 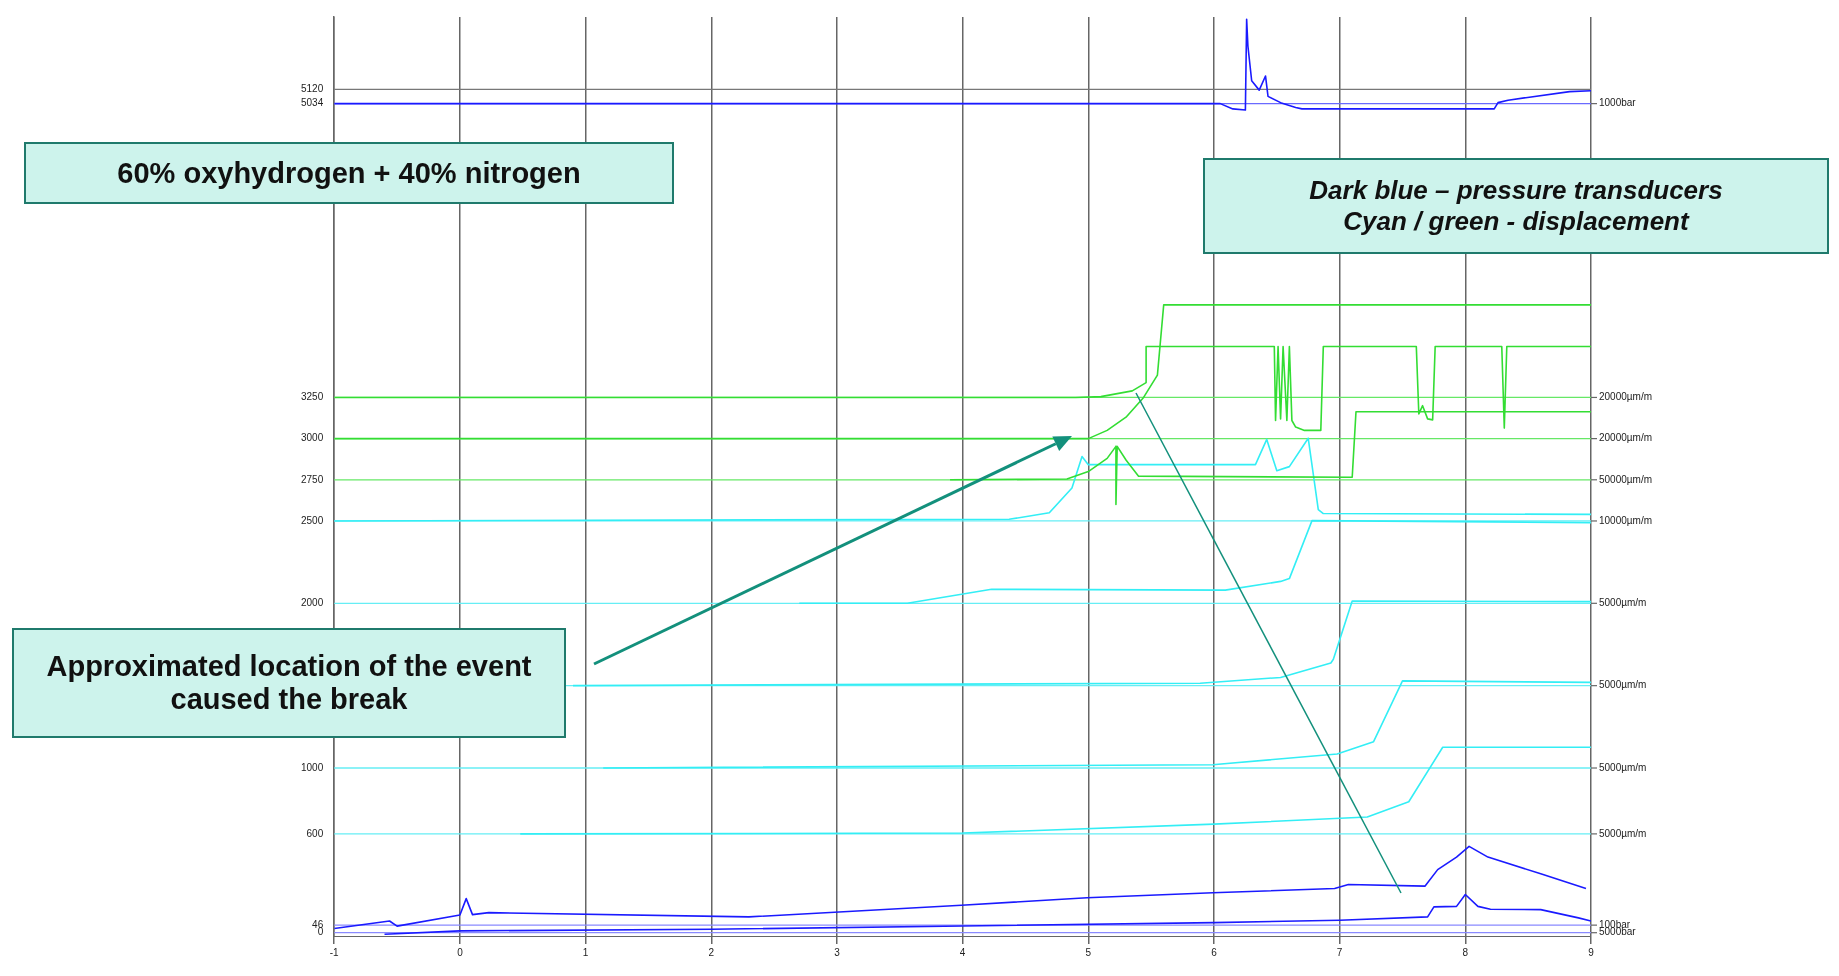 What do you see at coordinates (349, 173) in the screenshot?
I see `note-box: 60% oxyhydrogen + 40% nitrogen` at bounding box center [349, 173].